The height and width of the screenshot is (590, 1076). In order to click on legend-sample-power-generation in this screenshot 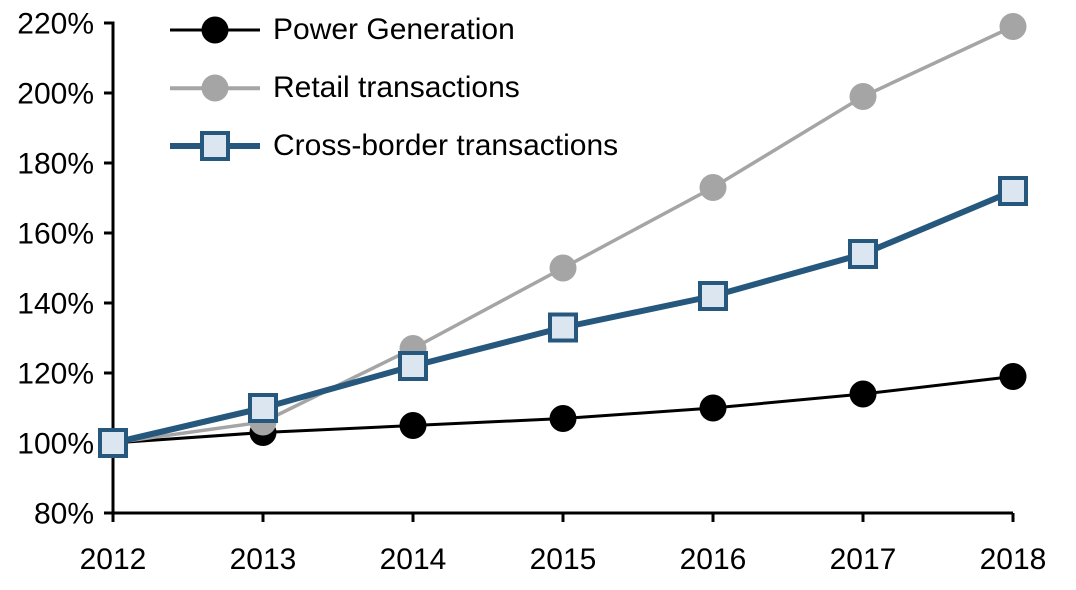, I will do `click(215, 30)`.